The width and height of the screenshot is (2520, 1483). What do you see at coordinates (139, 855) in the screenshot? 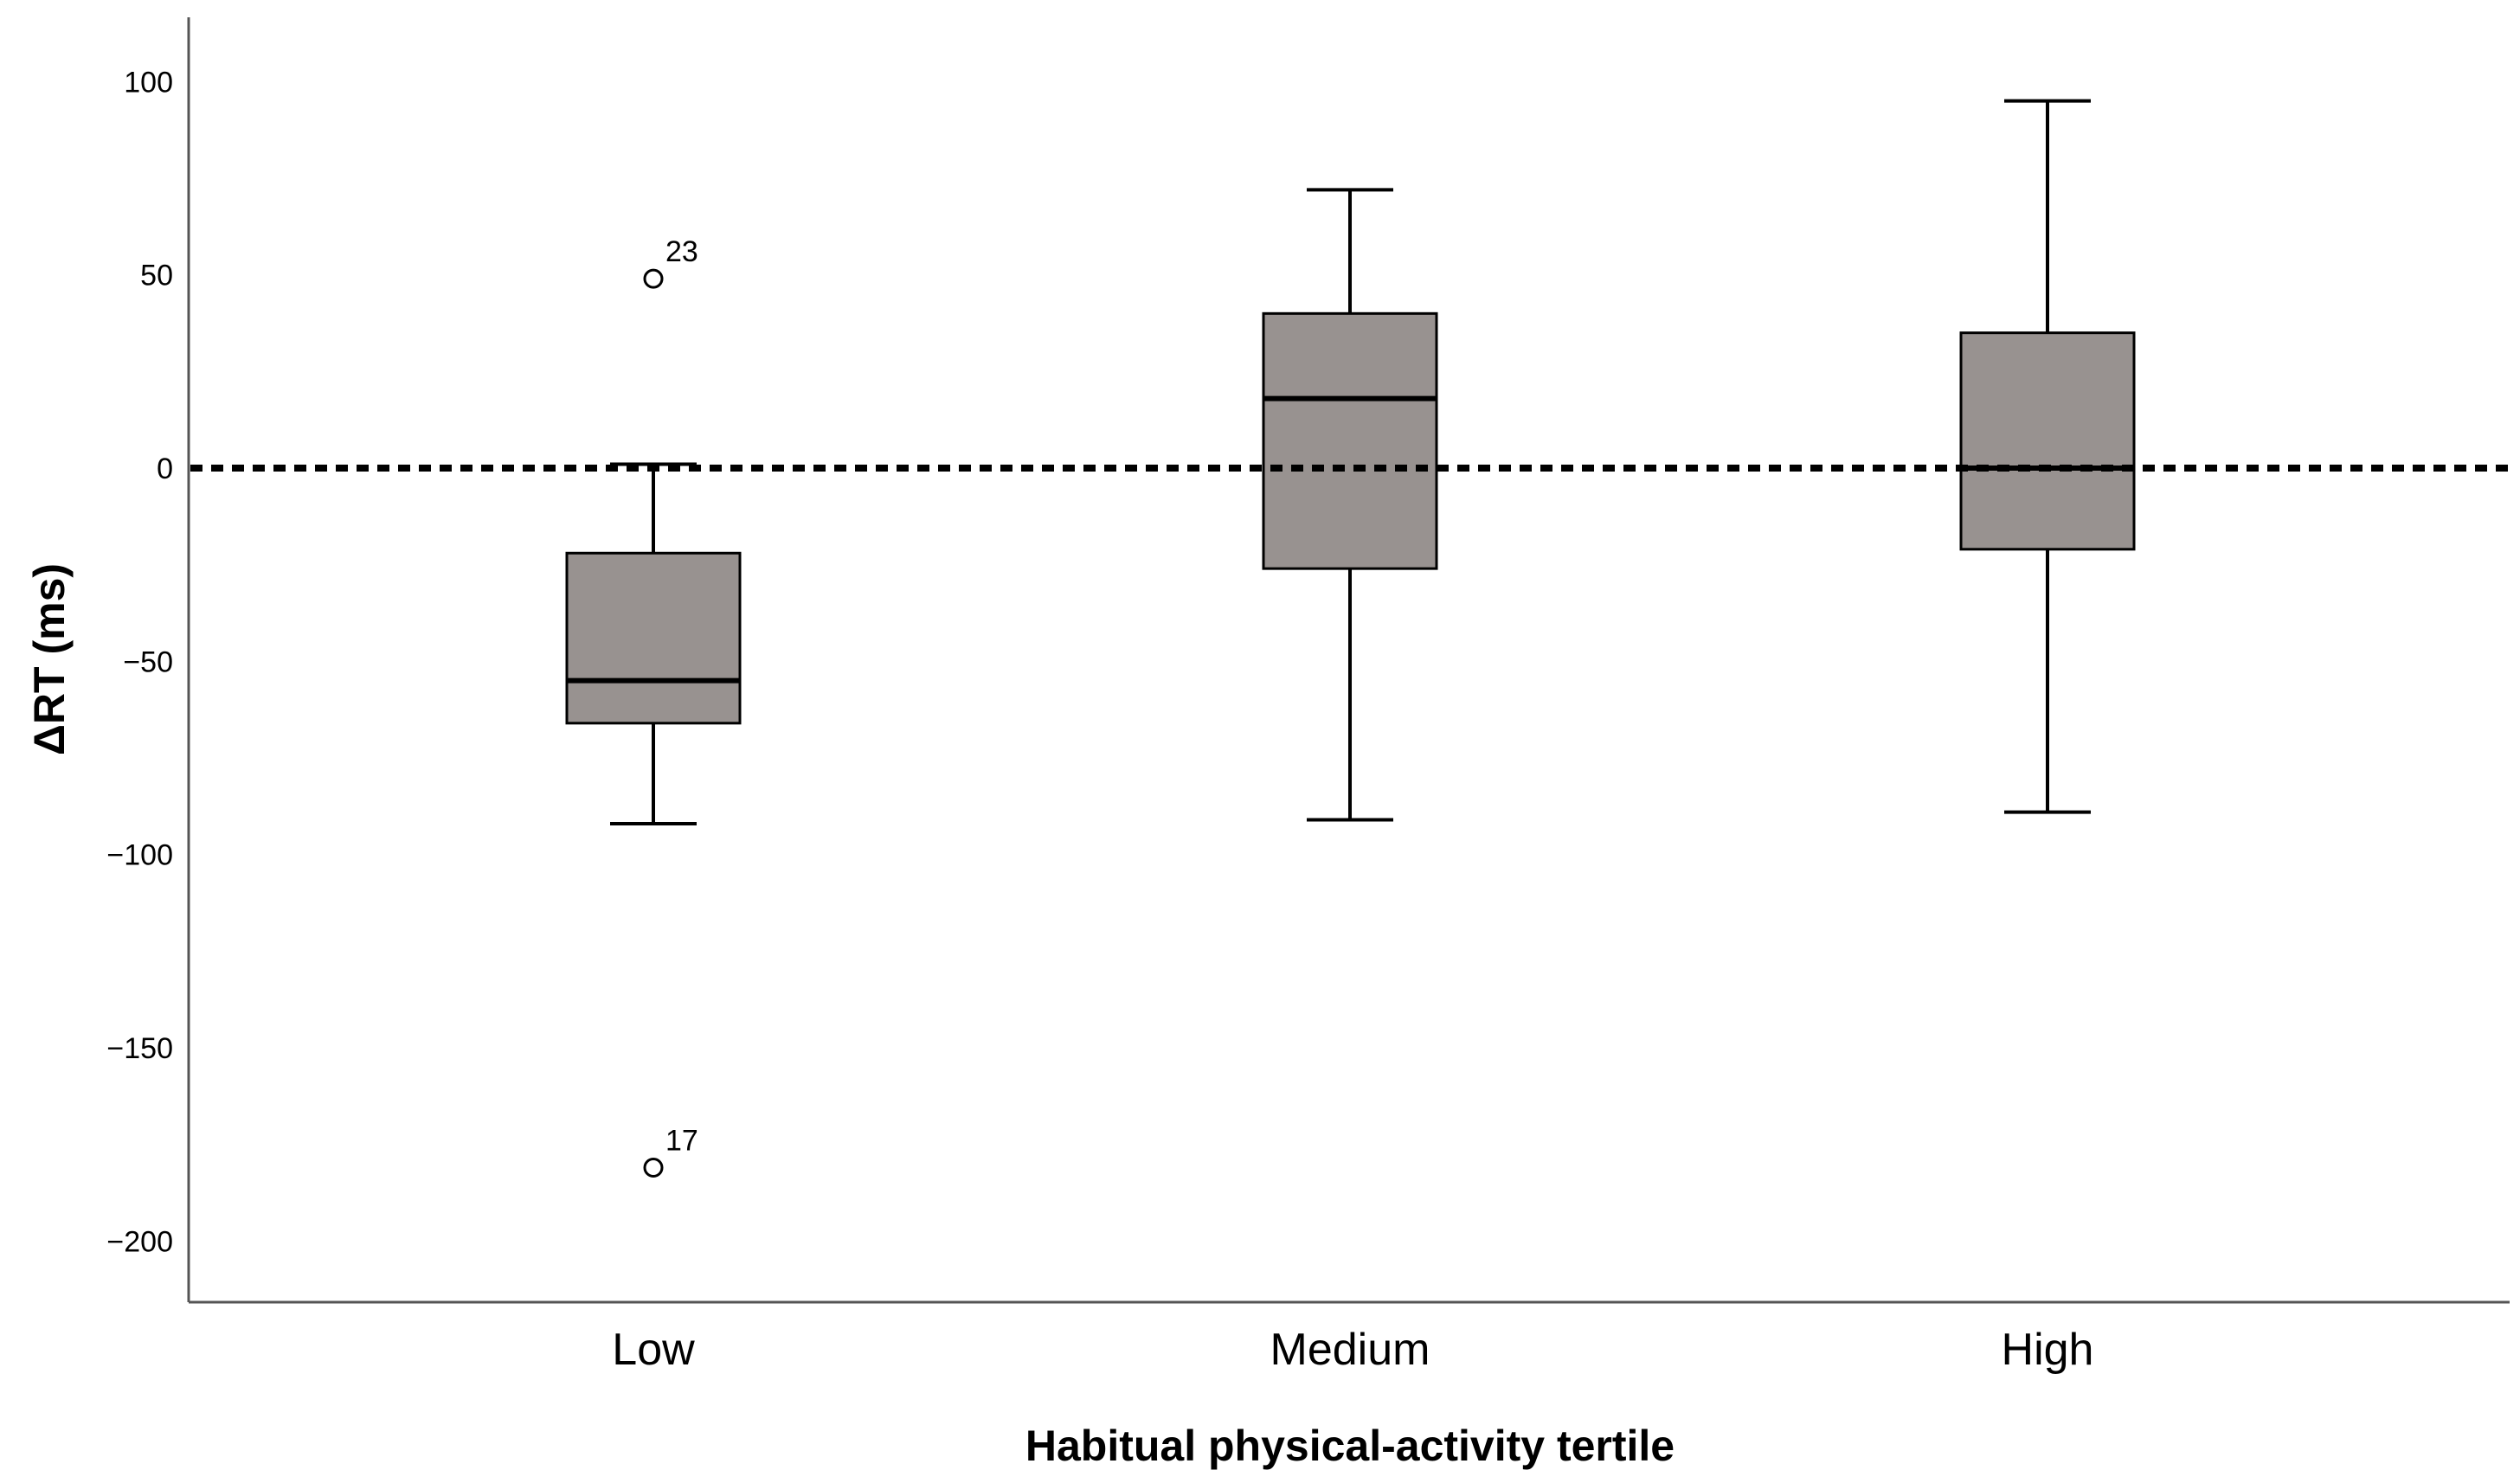
I see `y-tick-label: −100` at bounding box center [139, 855].